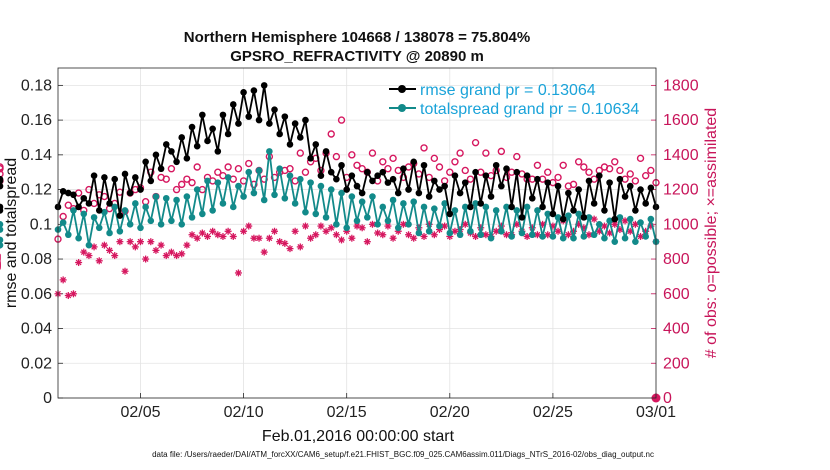 Image resolution: width=830 pixels, height=470 pixels. I want to click on y-tick-label: 0.14, so click(36, 155).